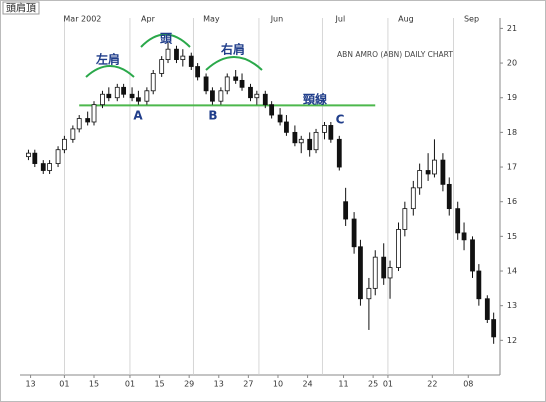 This screenshot has width=546, height=402. I want to click on x-tick-label: 25, so click(373, 384).